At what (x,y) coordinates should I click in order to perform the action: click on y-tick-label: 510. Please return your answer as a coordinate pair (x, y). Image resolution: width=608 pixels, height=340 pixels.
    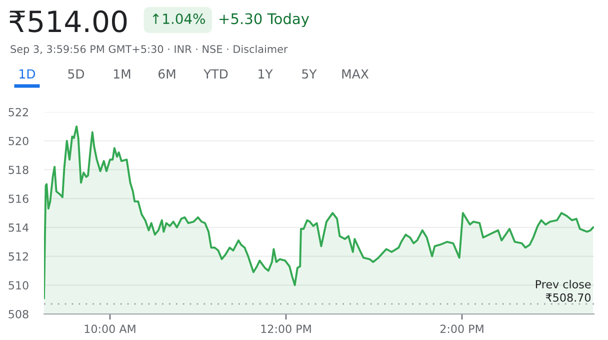
    Looking at the image, I should click on (18, 285).